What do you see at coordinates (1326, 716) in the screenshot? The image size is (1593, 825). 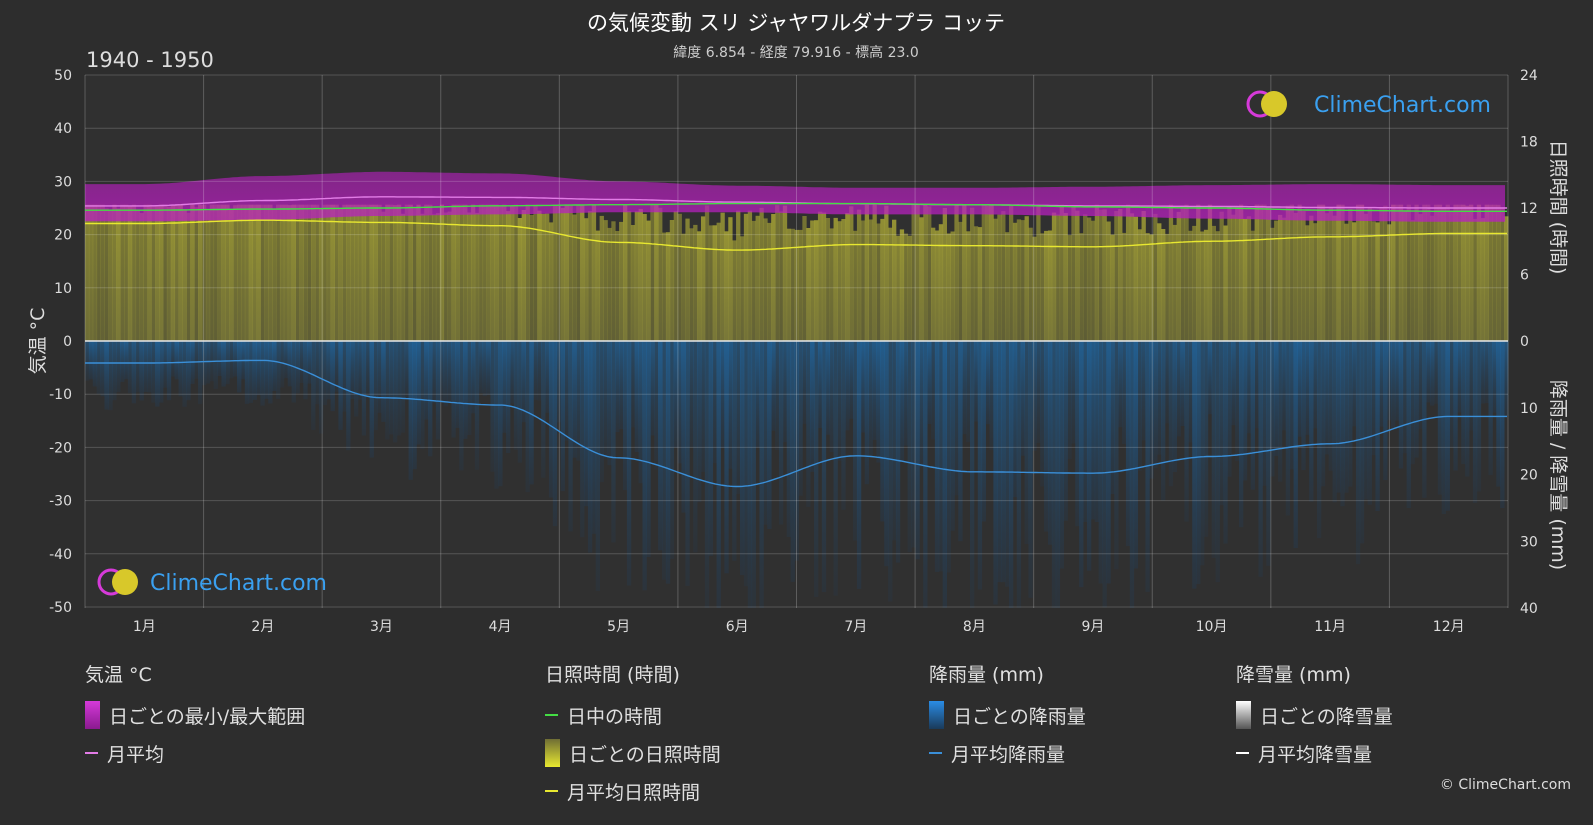 I see `legend-item-label: 日ごとの降雪量` at bounding box center [1326, 716].